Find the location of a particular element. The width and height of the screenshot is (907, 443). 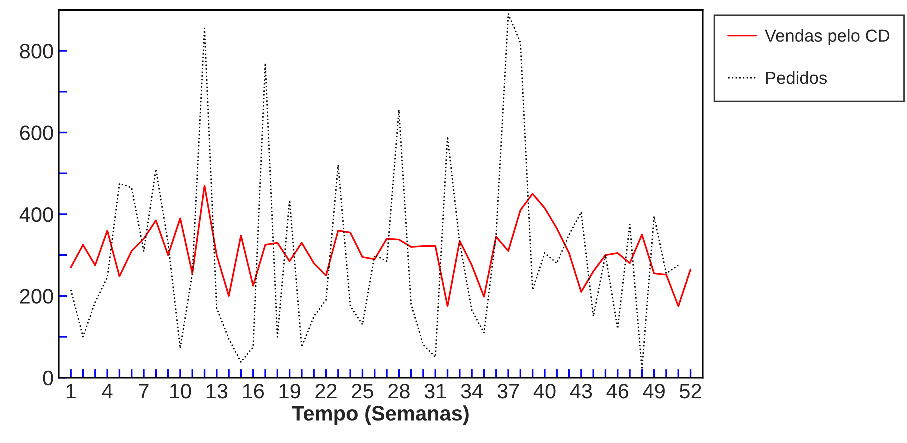

x-tick-label: 16 is located at coordinates (253, 391).